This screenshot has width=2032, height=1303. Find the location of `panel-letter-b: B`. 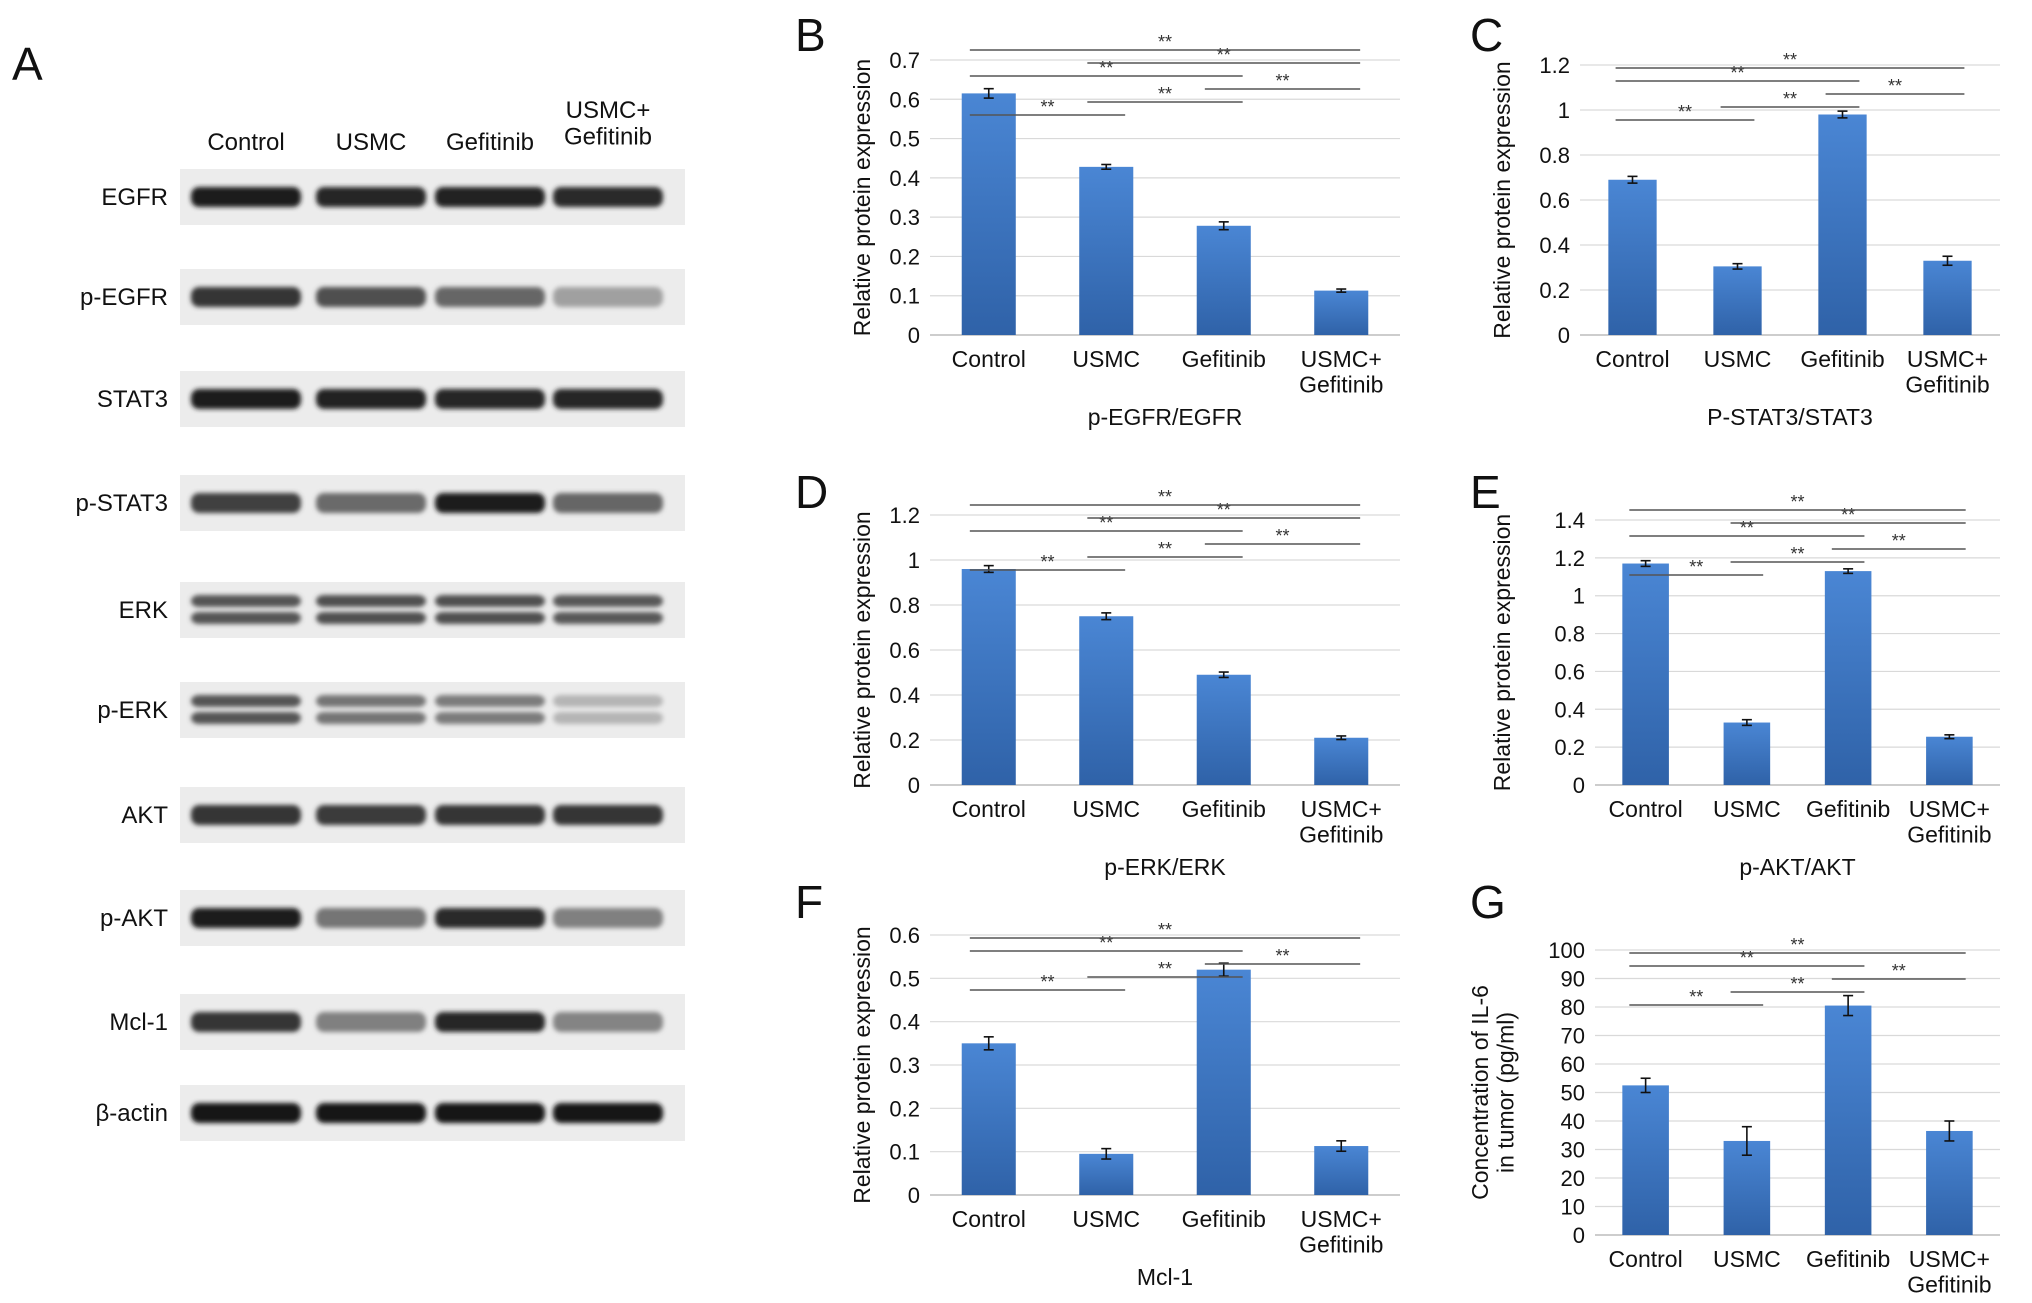

panel-letter-b: B is located at coordinates (810, 35).